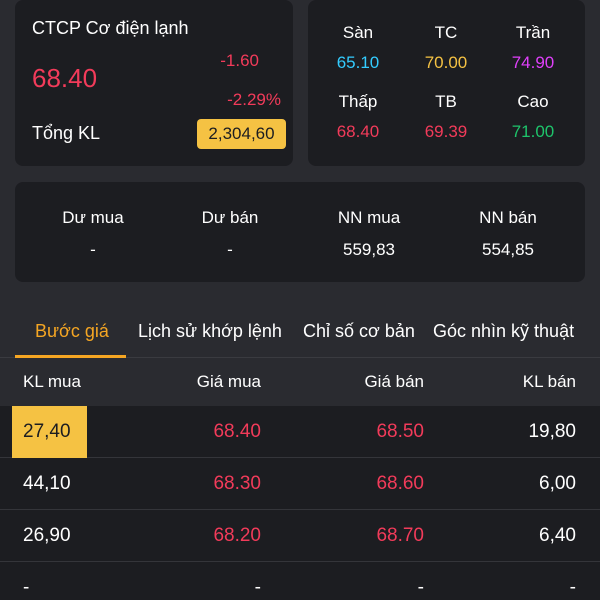 The width and height of the screenshot is (600, 600). What do you see at coordinates (557, 483) in the screenshot?
I see `sell-volume: 6,00` at bounding box center [557, 483].